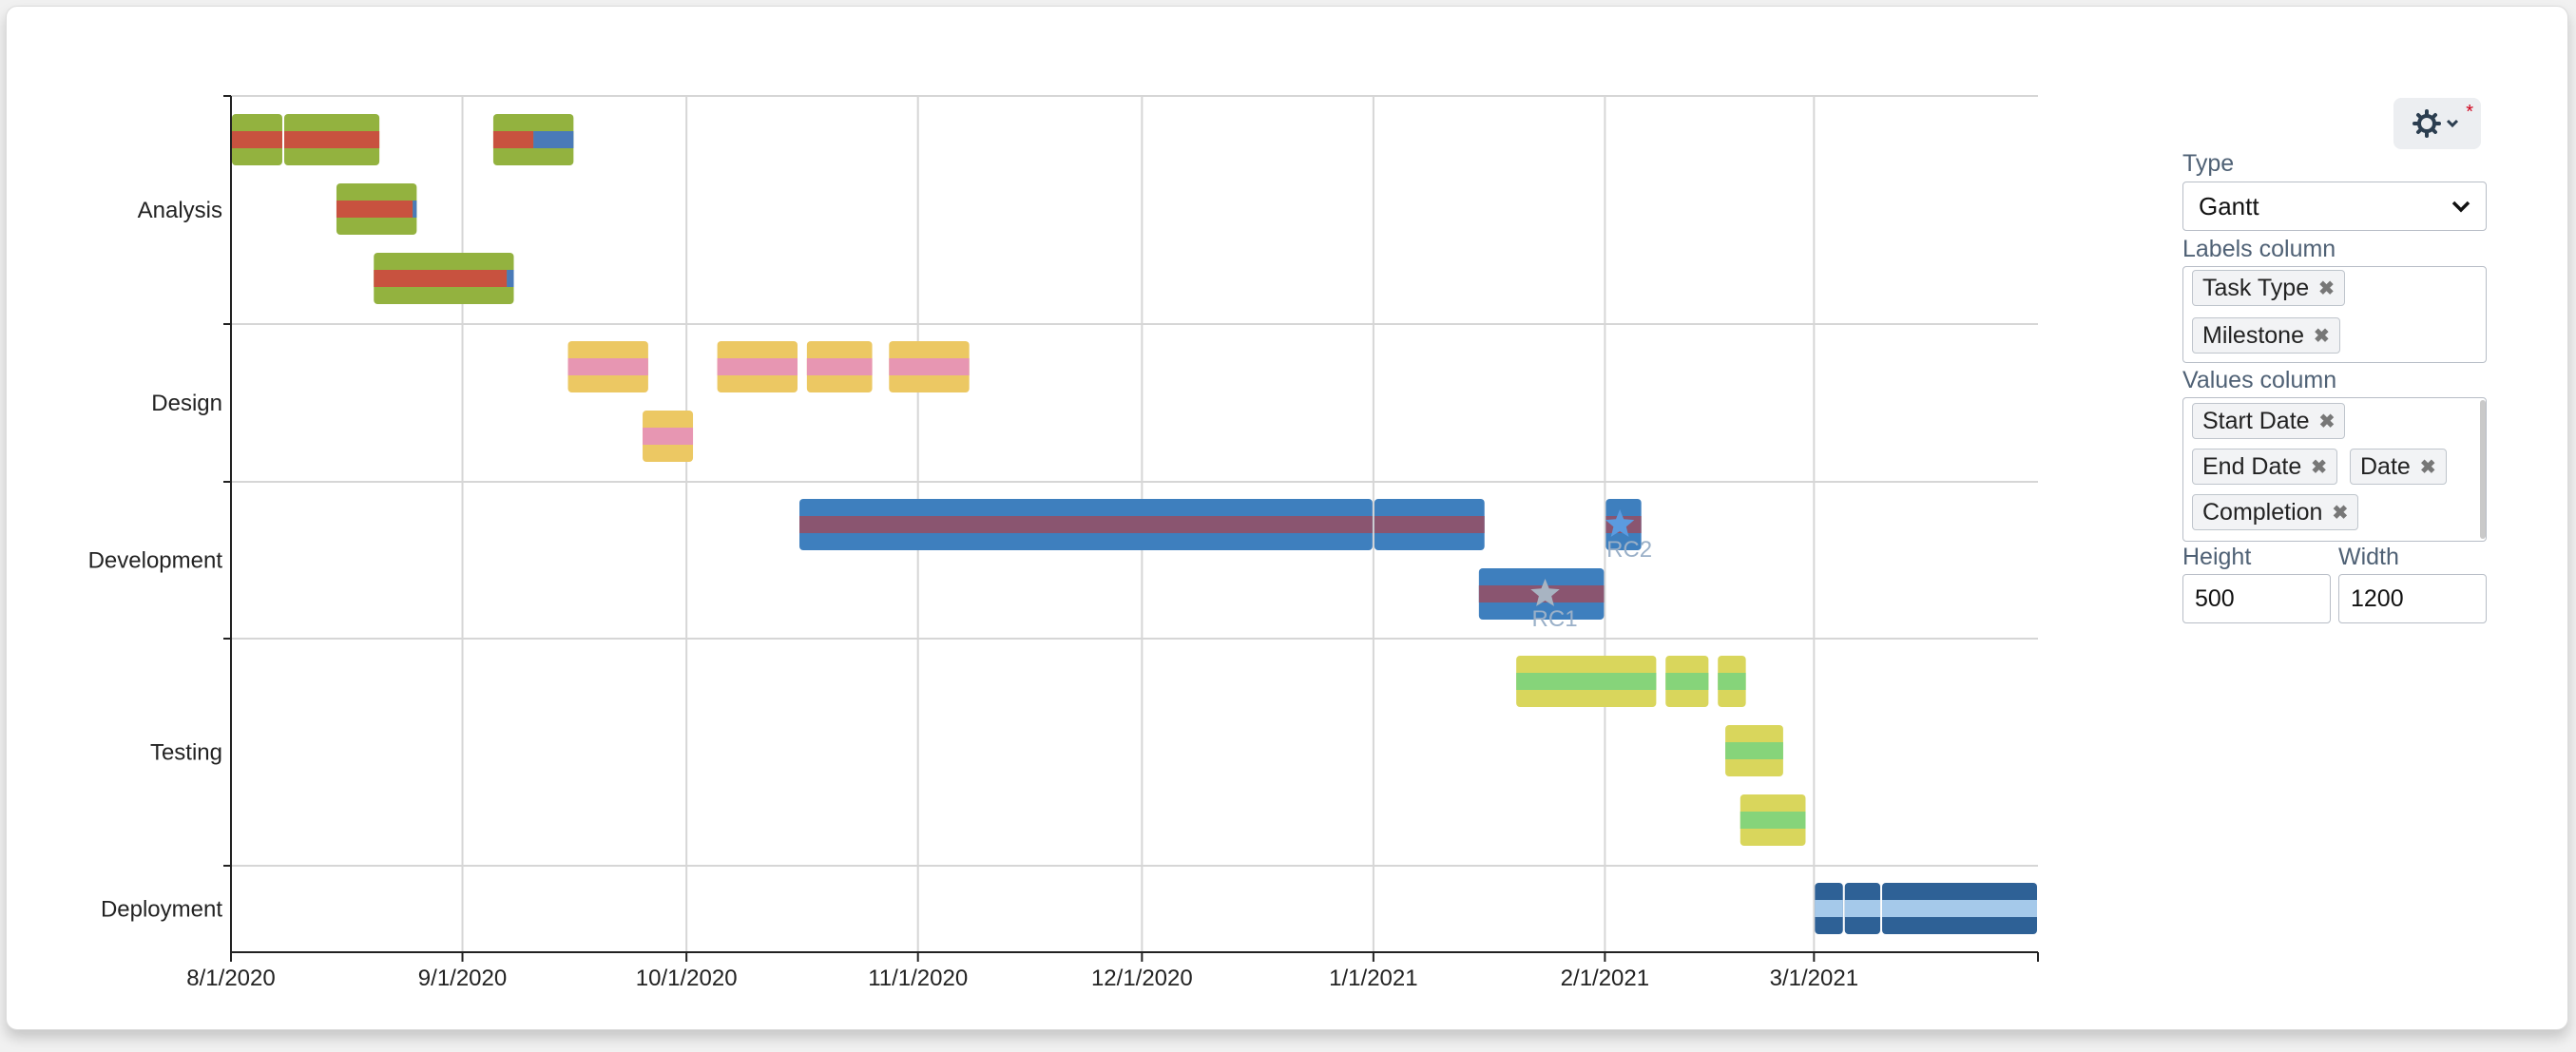 This screenshot has width=2576, height=1052. What do you see at coordinates (2217, 557) in the screenshot?
I see `height-label: Height` at bounding box center [2217, 557].